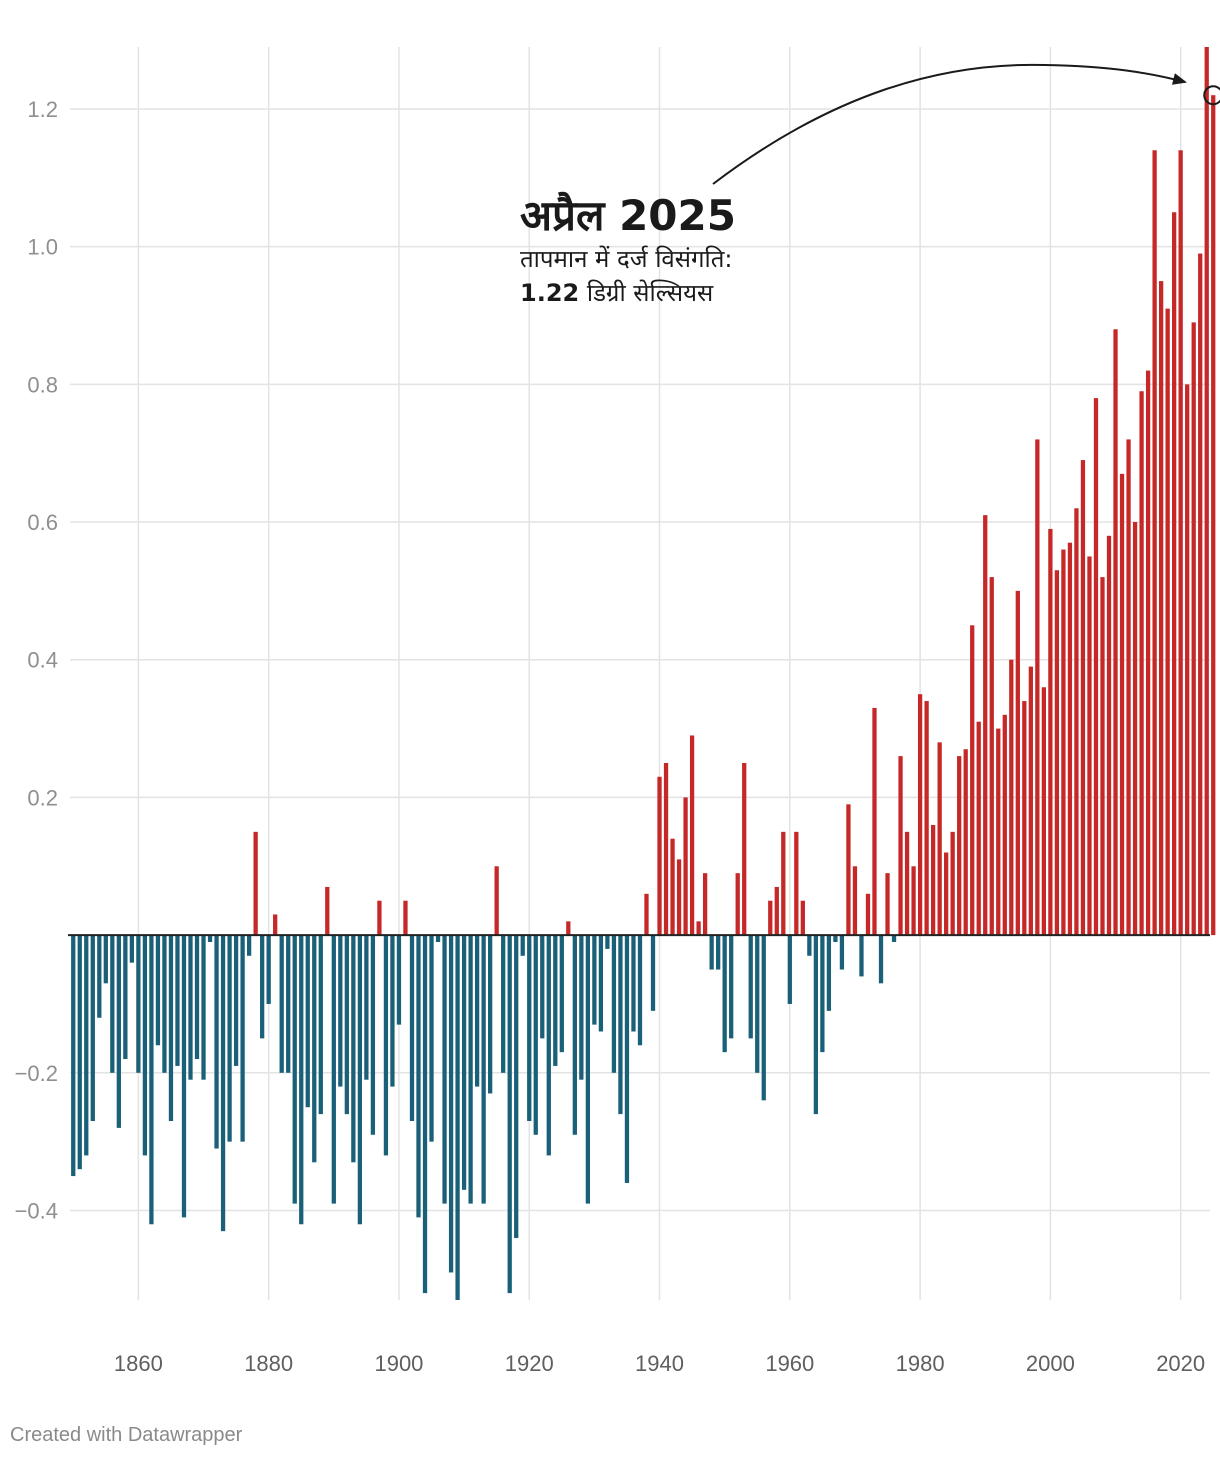 The image size is (1220, 1460). I want to click on x-tick-label: 1920, so click(529, 1363).